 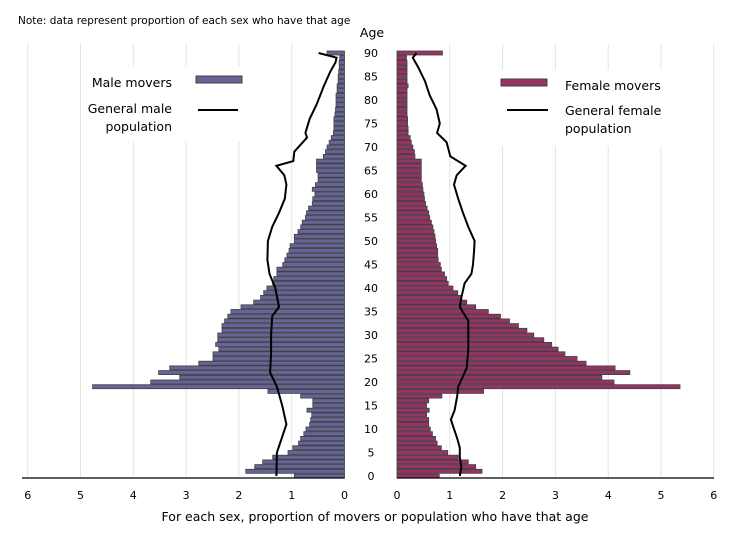 I want to click on female-legend: Female movers General female population, so click(x=581, y=107).